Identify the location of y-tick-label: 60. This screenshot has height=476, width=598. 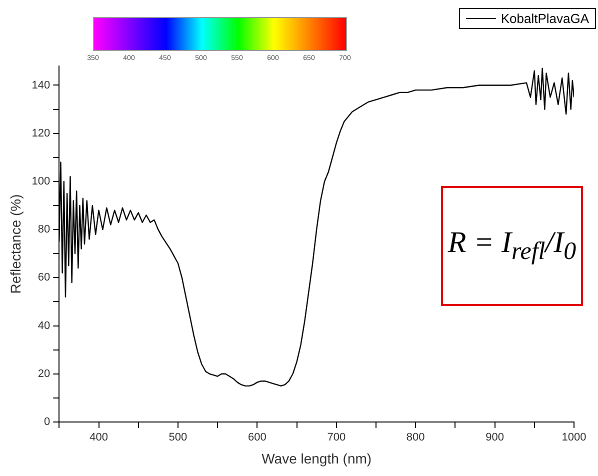
(44, 278).